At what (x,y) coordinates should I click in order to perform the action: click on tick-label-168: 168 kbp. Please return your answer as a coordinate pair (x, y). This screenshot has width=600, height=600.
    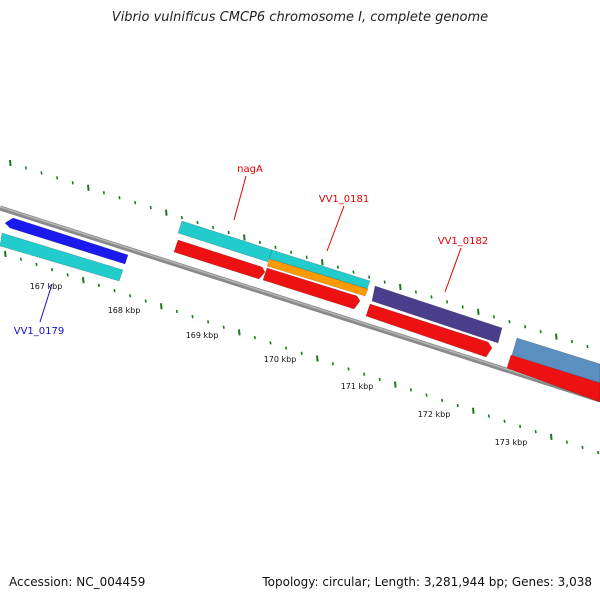
    Looking at the image, I should click on (124, 310).